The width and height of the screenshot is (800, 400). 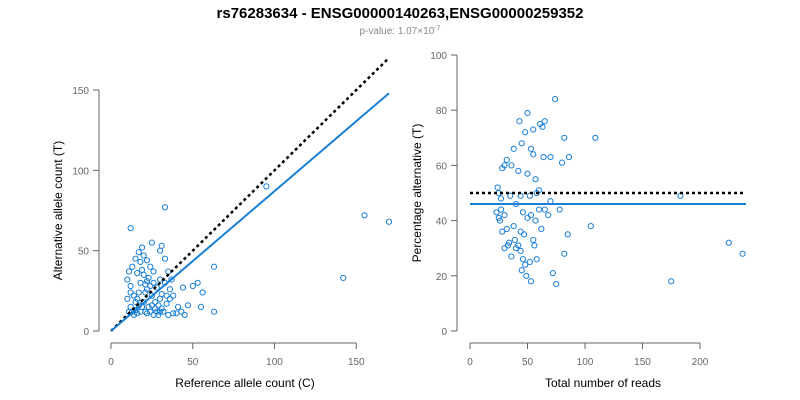 What do you see at coordinates (58, 210) in the screenshot?
I see `y-axis-label: Alternative allele count (T)` at bounding box center [58, 210].